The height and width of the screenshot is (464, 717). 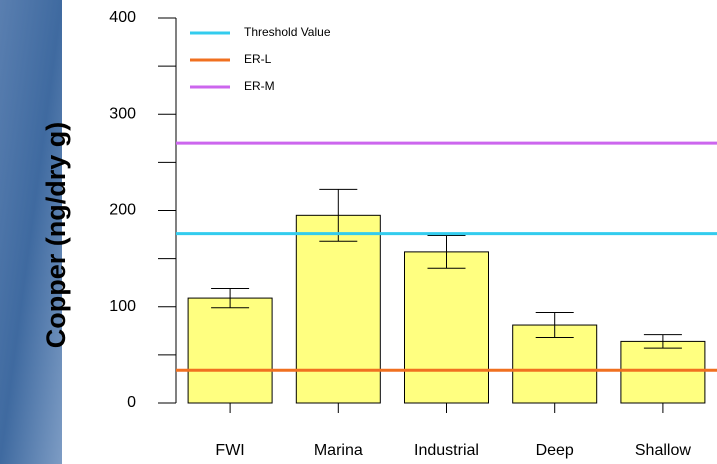 I want to click on legend-label: ER-L, so click(x=258, y=59).